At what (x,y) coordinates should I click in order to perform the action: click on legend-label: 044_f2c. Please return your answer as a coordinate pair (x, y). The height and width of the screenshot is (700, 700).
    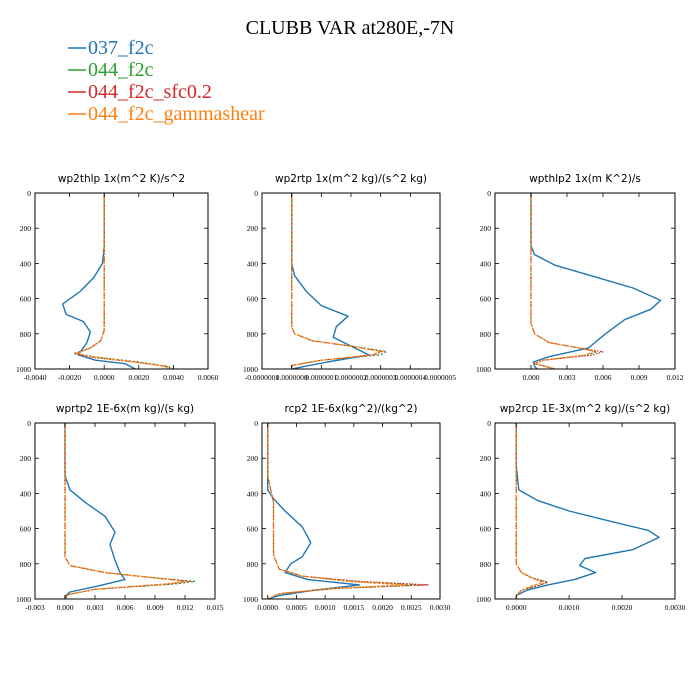
    Looking at the image, I should click on (121, 70).